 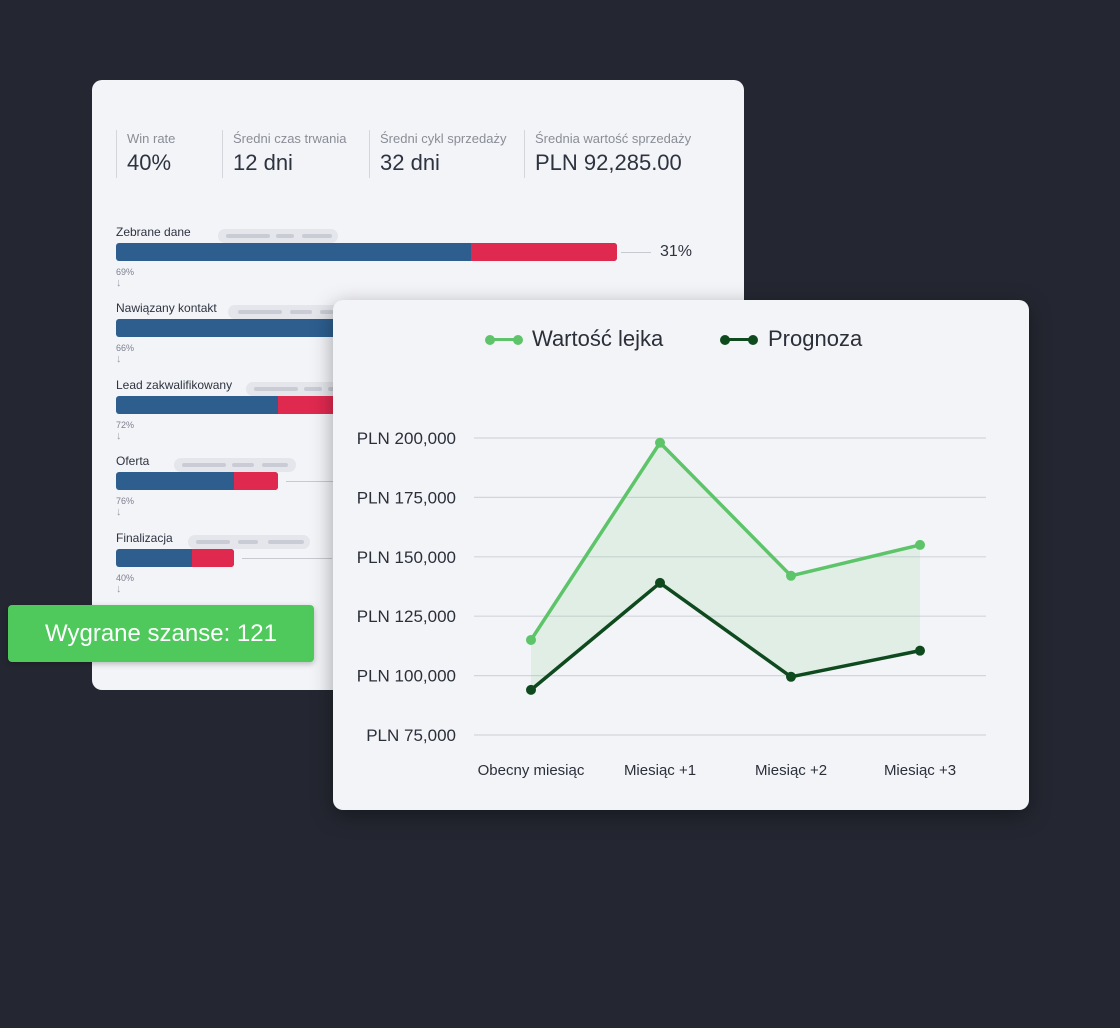 I want to click on stage-name: Nawiązany kontakt, so click(x=166, y=308).